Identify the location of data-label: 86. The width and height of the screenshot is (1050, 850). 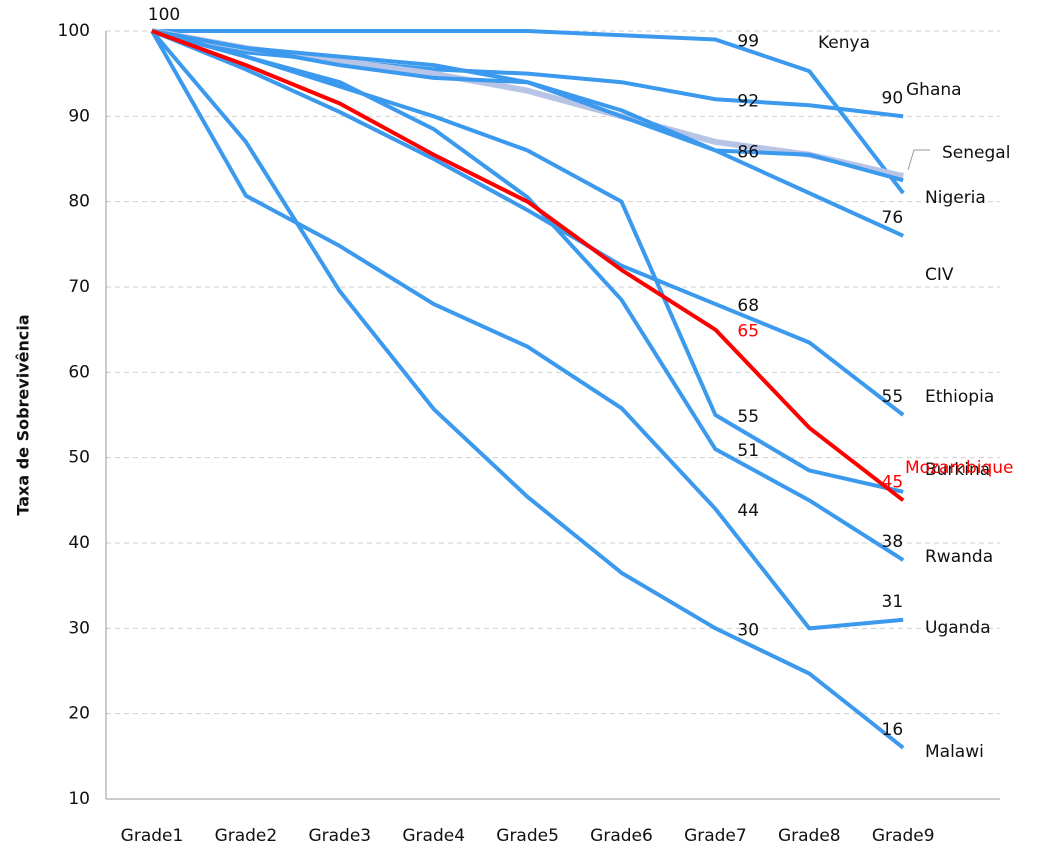
(748, 152).